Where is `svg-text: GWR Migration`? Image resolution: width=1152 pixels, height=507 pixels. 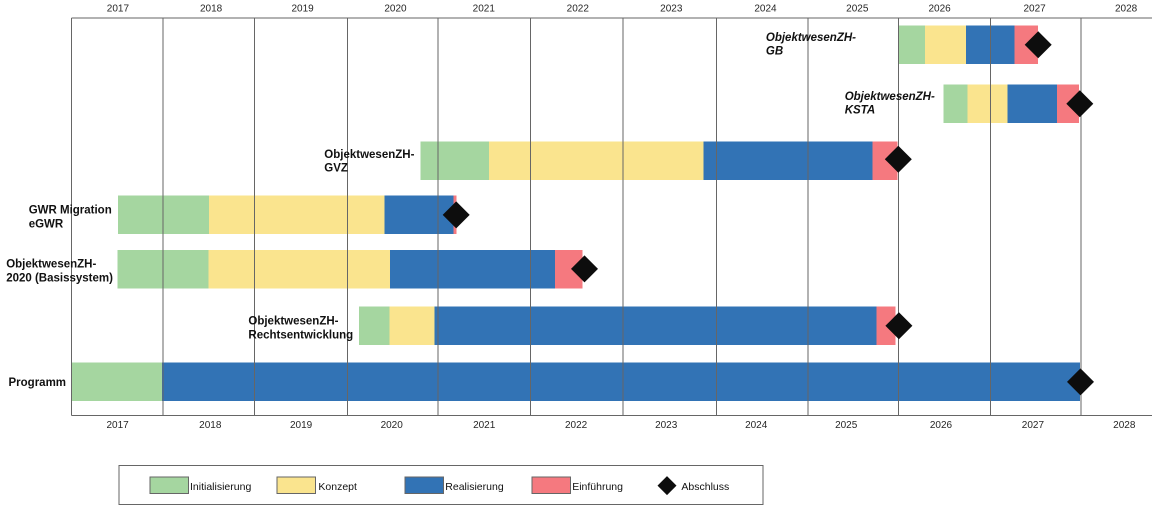 svg-text: GWR Migration is located at coordinates (70, 211).